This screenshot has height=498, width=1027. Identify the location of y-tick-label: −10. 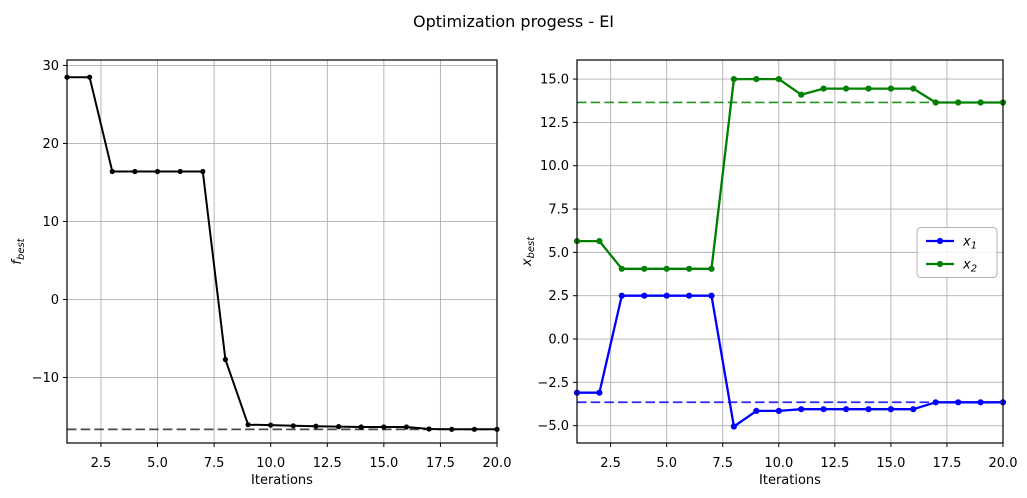
(45, 378).